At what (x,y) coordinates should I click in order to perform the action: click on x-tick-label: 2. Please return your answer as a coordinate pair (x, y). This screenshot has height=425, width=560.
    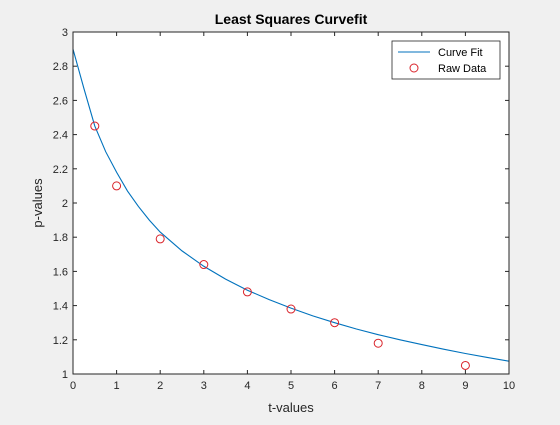
    Looking at the image, I should click on (160, 386).